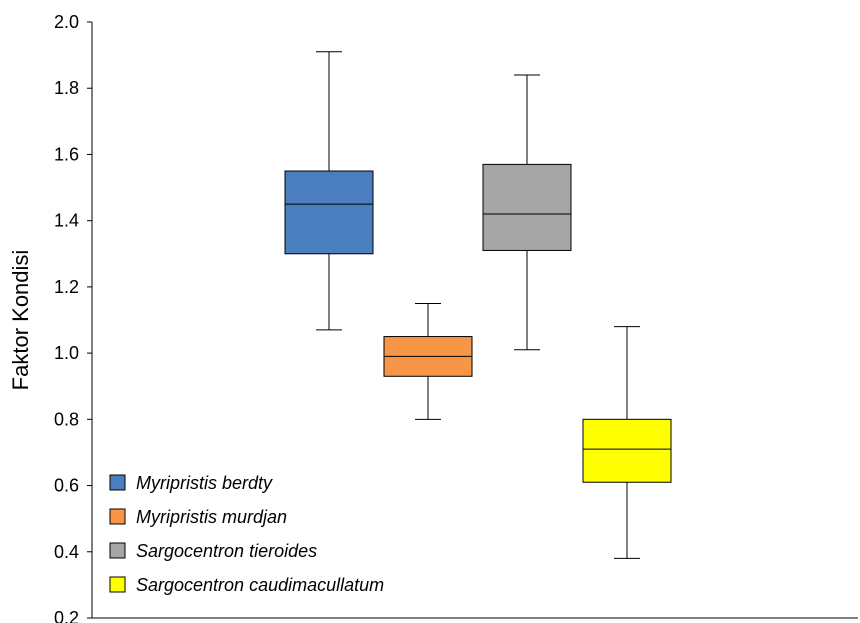  I want to click on legend-item: Sargocentron tieroides, so click(213, 551).